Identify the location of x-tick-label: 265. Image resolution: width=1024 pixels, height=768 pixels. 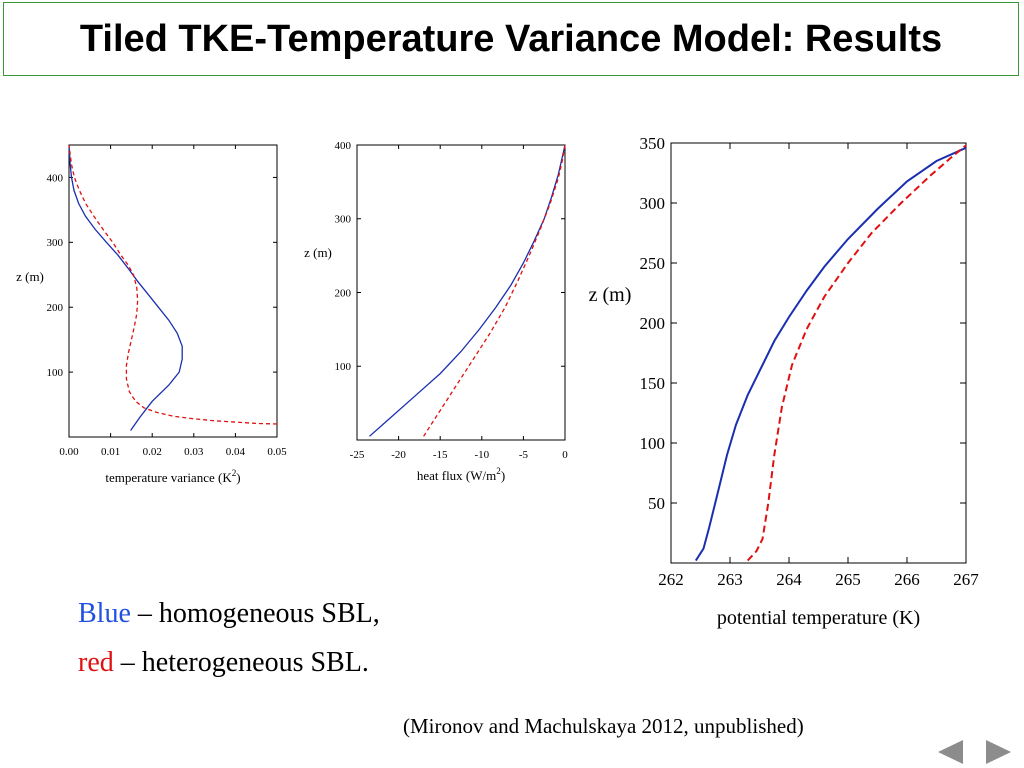
(848, 579).